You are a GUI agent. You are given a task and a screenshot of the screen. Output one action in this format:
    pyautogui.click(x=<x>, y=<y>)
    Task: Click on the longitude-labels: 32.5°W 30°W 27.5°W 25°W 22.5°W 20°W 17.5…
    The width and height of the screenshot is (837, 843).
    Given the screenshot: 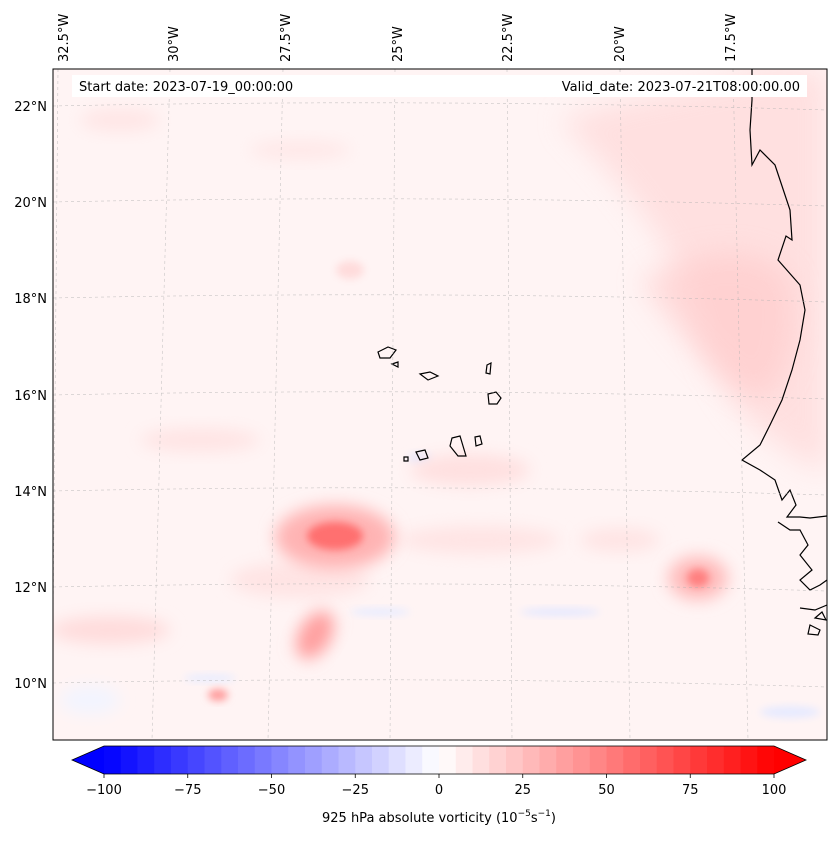 What is the action you would take?
    pyautogui.click(x=398, y=38)
    